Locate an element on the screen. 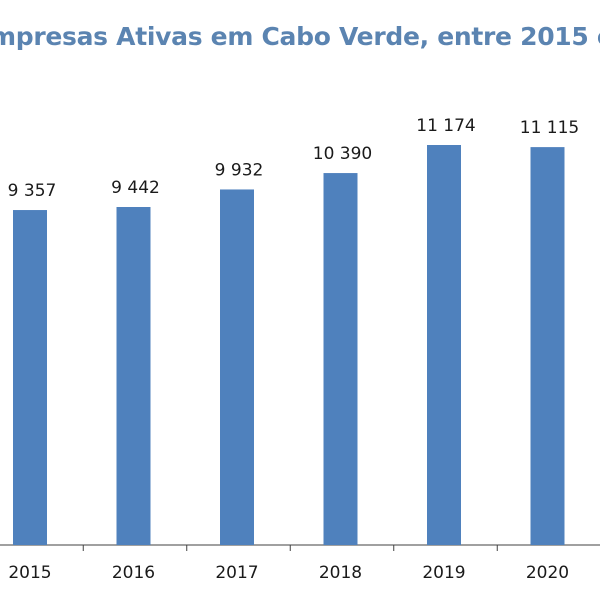  data-label-2015: 9 357 is located at coordinates (32, 191).